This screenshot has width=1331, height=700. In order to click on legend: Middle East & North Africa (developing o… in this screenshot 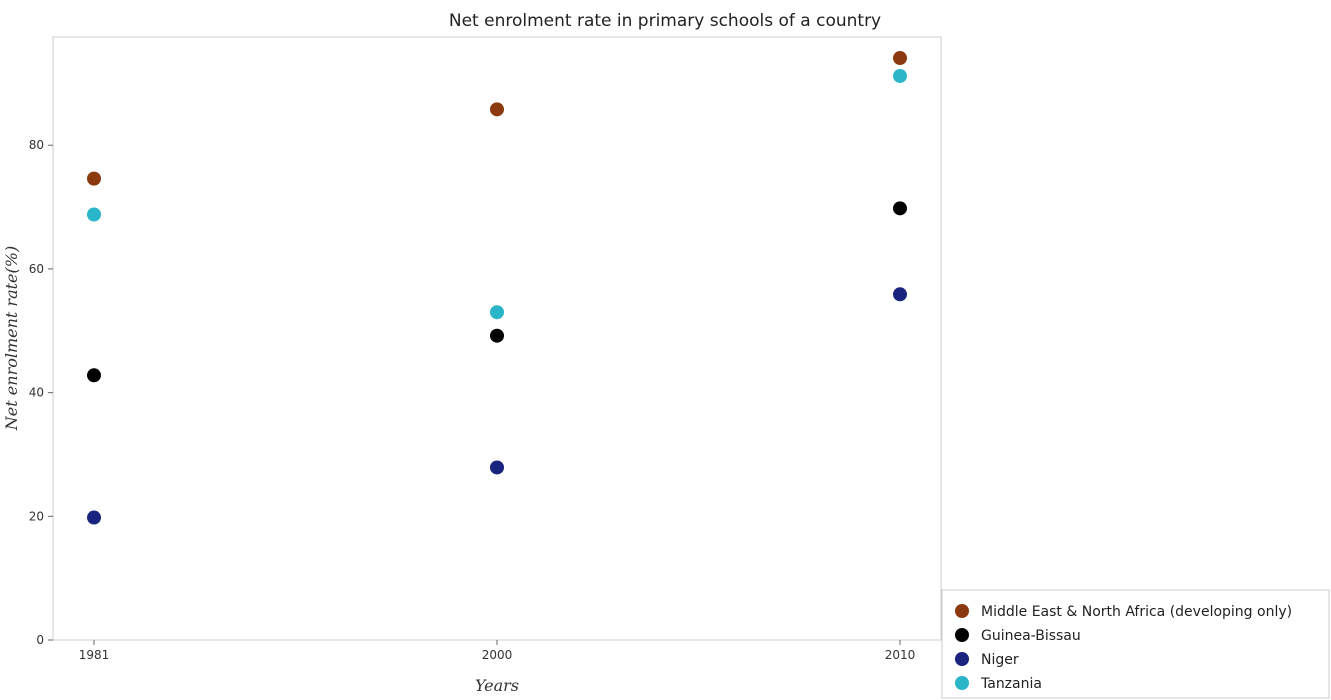, I will do `click(1135, 644)`.